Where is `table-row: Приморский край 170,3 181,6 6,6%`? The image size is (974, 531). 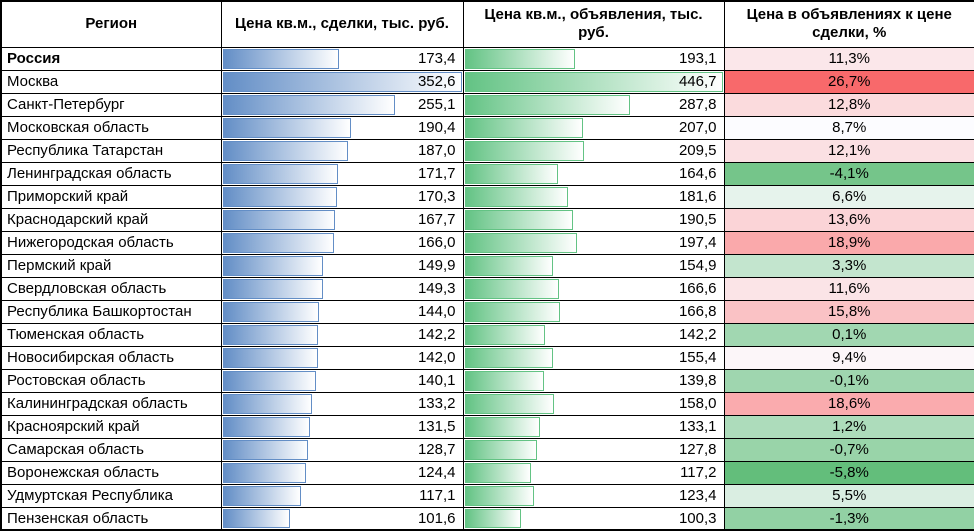
table-row: Приморский край 170,3 181,6 6,6% is located at coordinates (487, 196).